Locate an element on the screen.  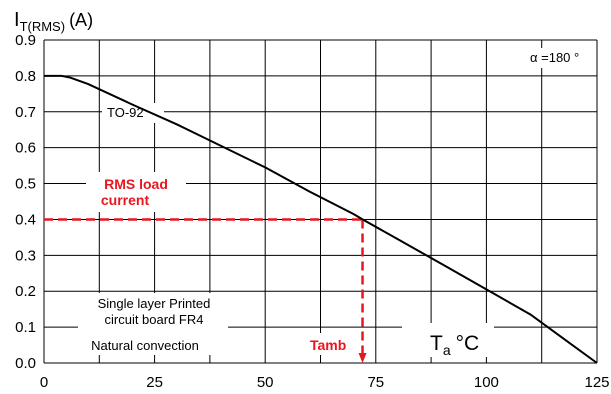
y-tick-label: 0.2 is located at coordinates (25, 291).